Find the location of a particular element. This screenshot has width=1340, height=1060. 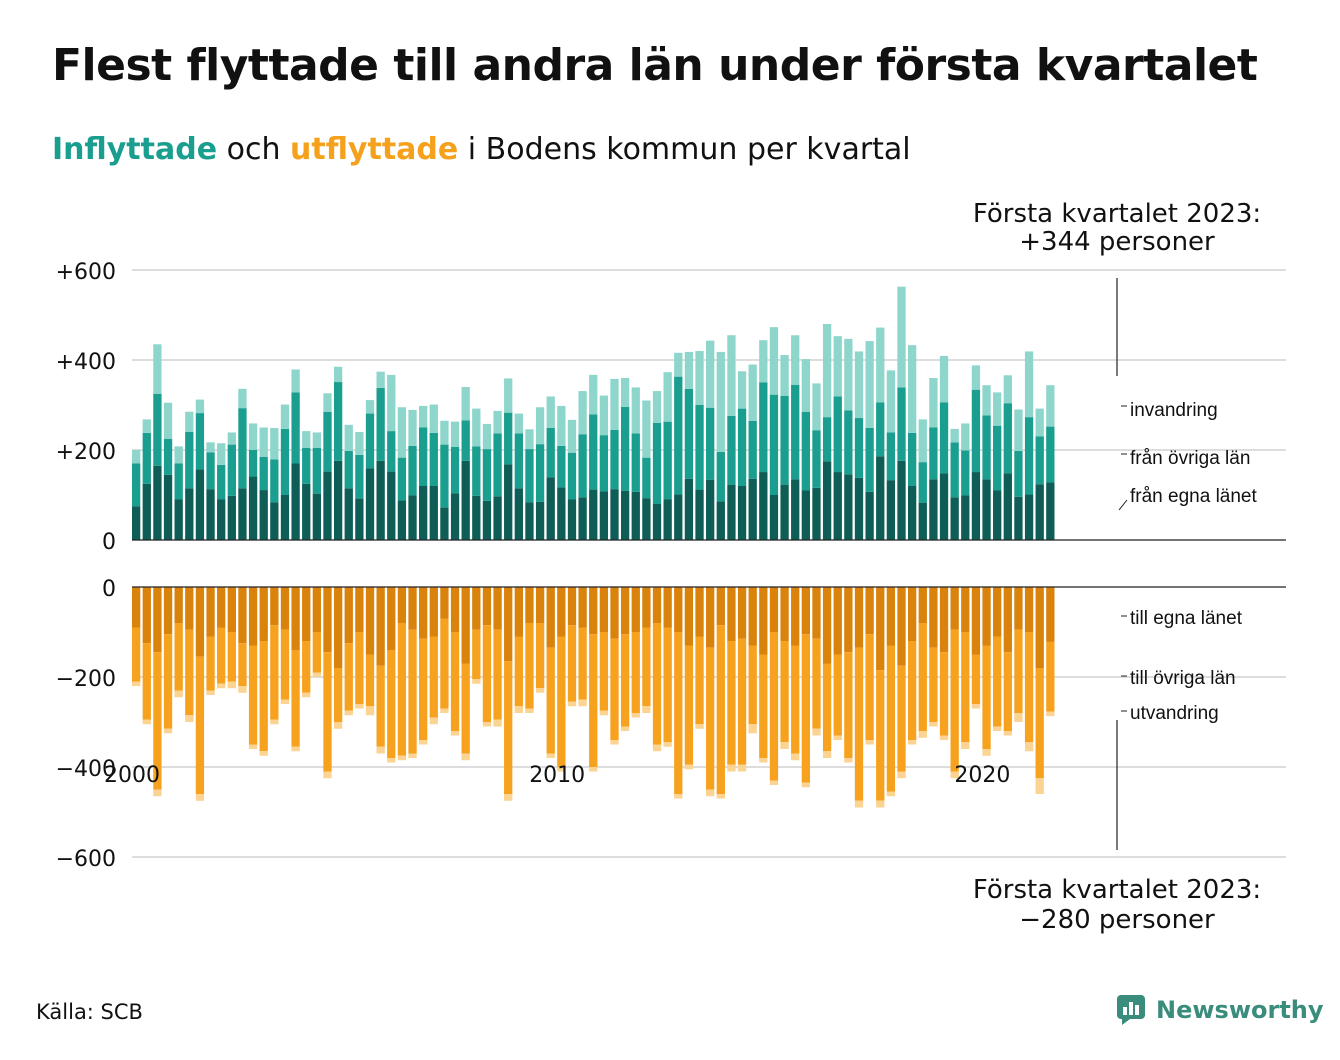

y-tick-label: 0 is located at coordinates (109, 589).